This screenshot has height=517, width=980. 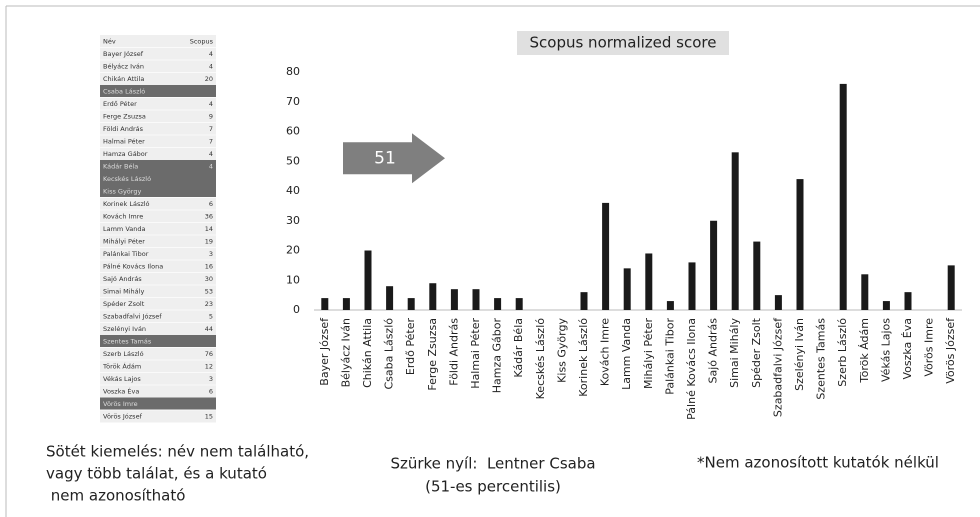 I want to click on note-left: Sötét kiemelés: név nem található,, so click(x=177, y=452).